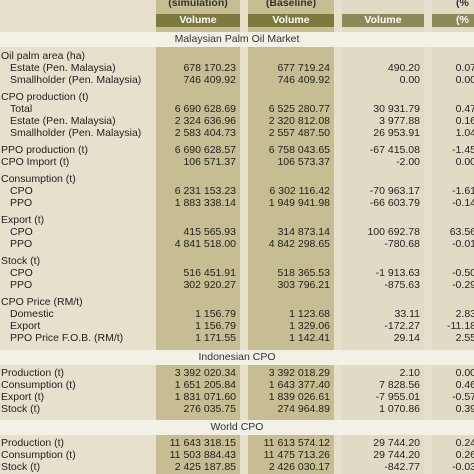  Describe the element at coordinates (464, 162) in the screenshot. I see `change-percent-value: 0.00` at that location.